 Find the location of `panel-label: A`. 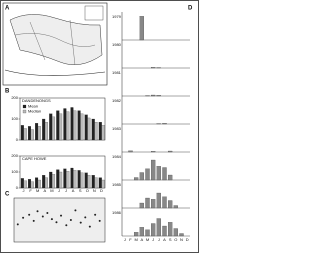

panel-label: A is located at coordinates (7, 9).